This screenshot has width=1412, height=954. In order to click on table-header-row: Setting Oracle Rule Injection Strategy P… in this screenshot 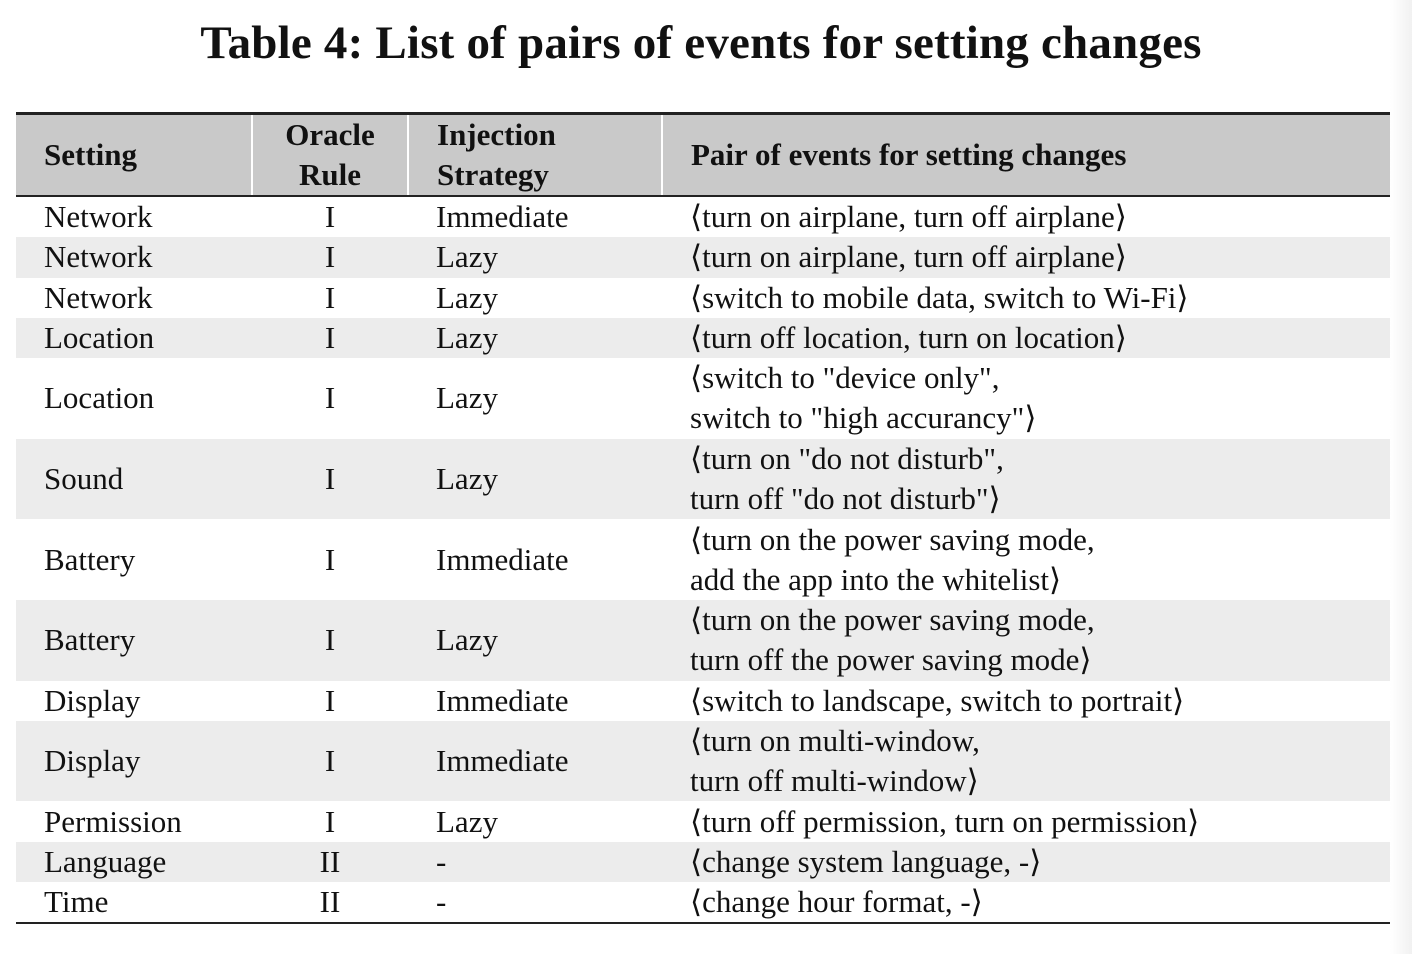, I will do `click(703, 154)`.